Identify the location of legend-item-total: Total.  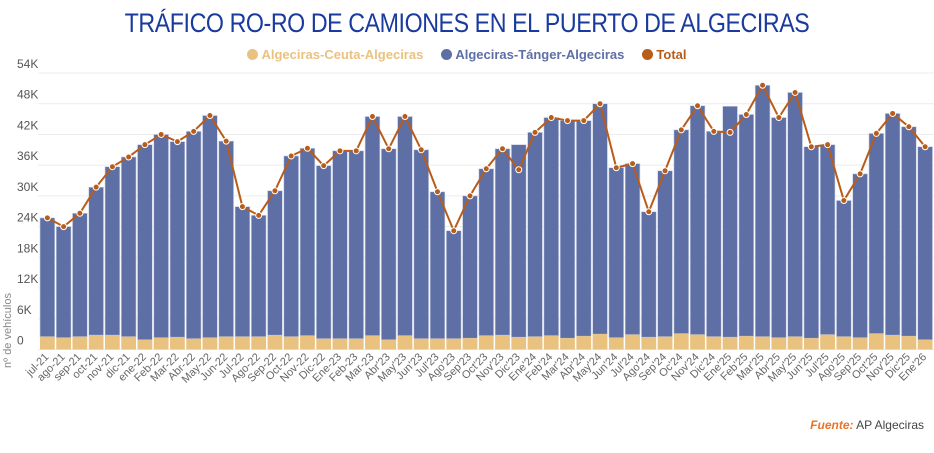
(664, 54).